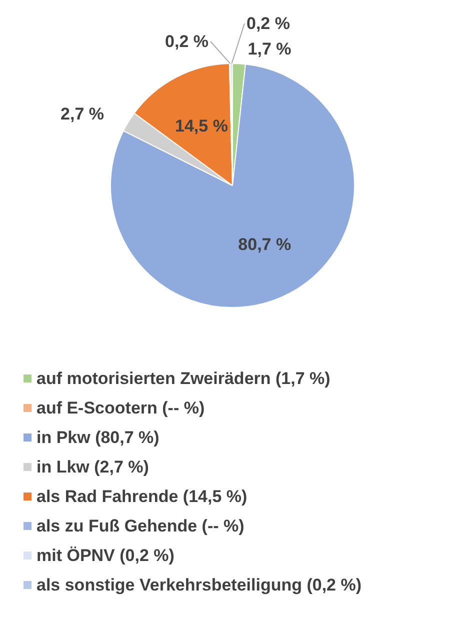 The width and height of the screenshot is (464, 626). I want to click on data-label: 80,7 %, so click(265, 244).